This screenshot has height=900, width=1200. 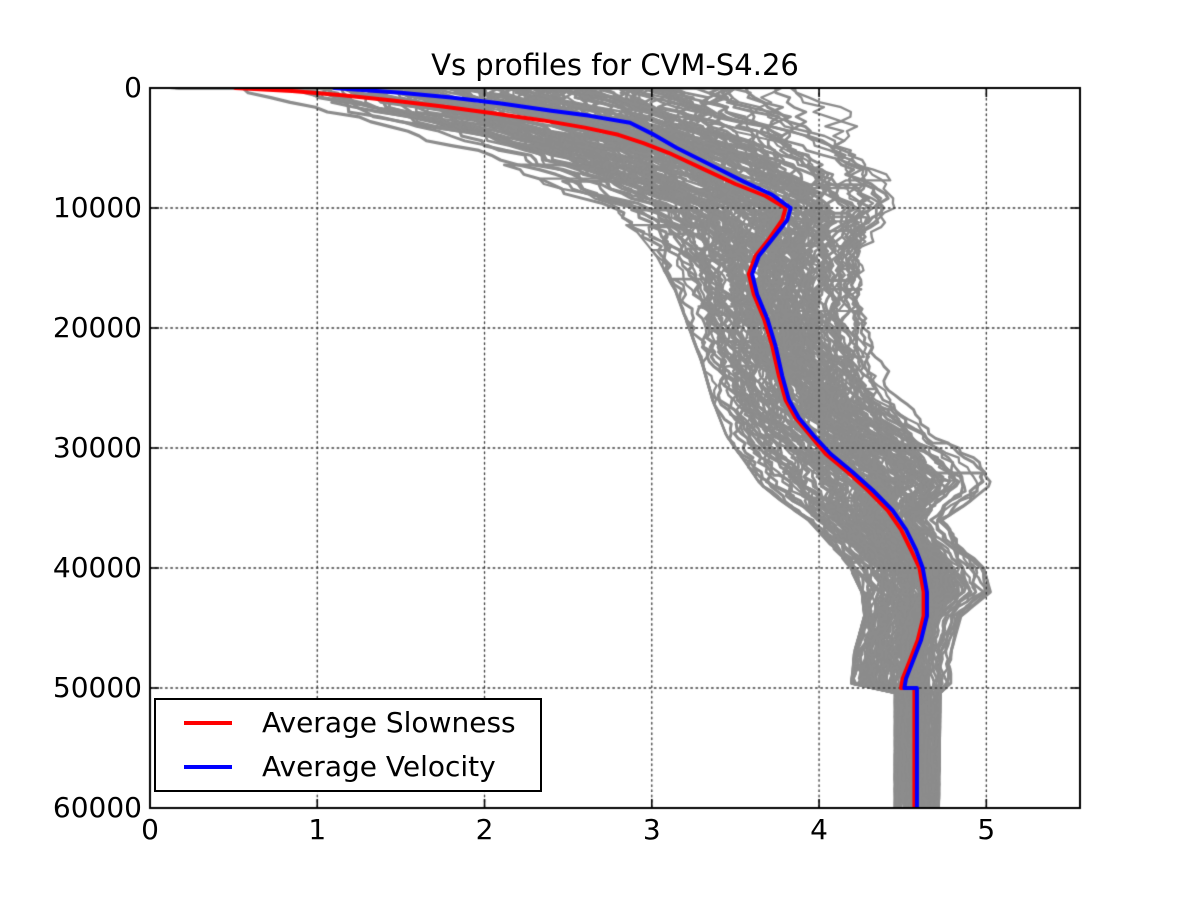 What do you see at coordinates (379, 766) in the screenshot?
I see `legend-label-average-velocity: Average Velocity` at bounding box center [379, 766].